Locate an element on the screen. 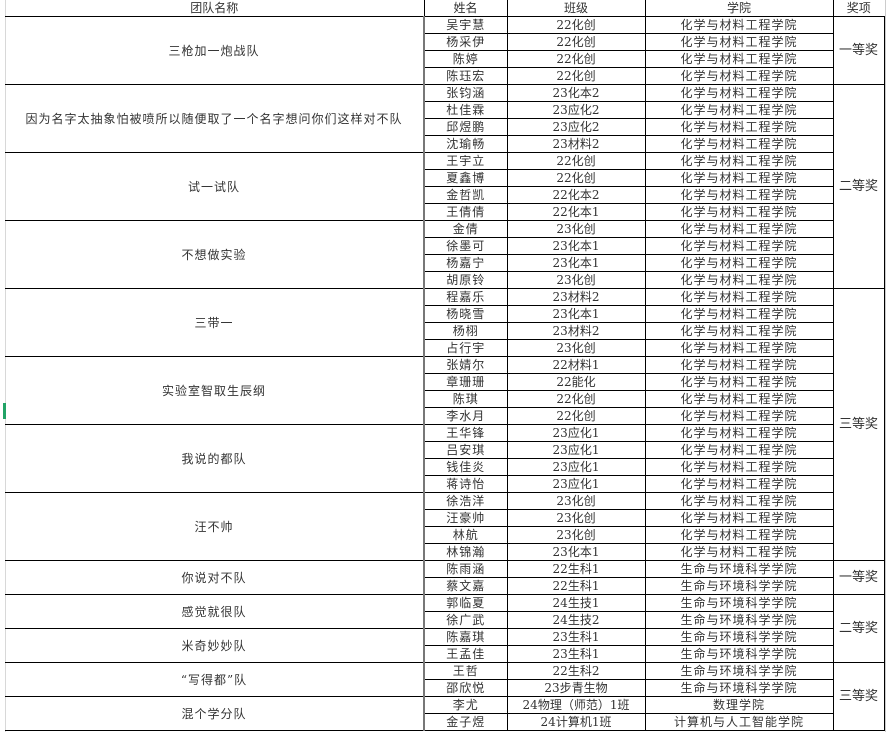  class-cell: 23生科1 is located at coordinates (576, 637).